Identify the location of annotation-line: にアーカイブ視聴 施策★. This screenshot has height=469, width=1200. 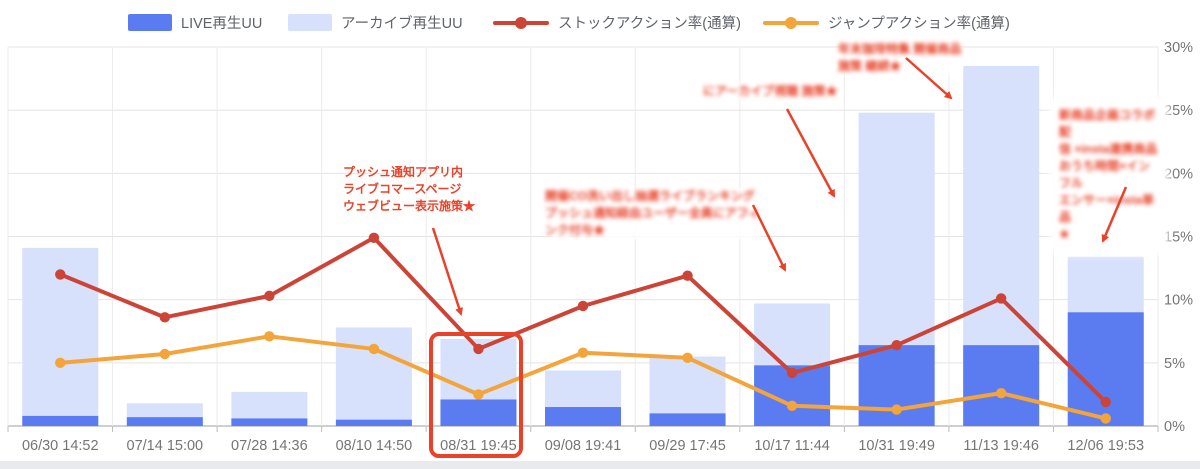
(770, 91).